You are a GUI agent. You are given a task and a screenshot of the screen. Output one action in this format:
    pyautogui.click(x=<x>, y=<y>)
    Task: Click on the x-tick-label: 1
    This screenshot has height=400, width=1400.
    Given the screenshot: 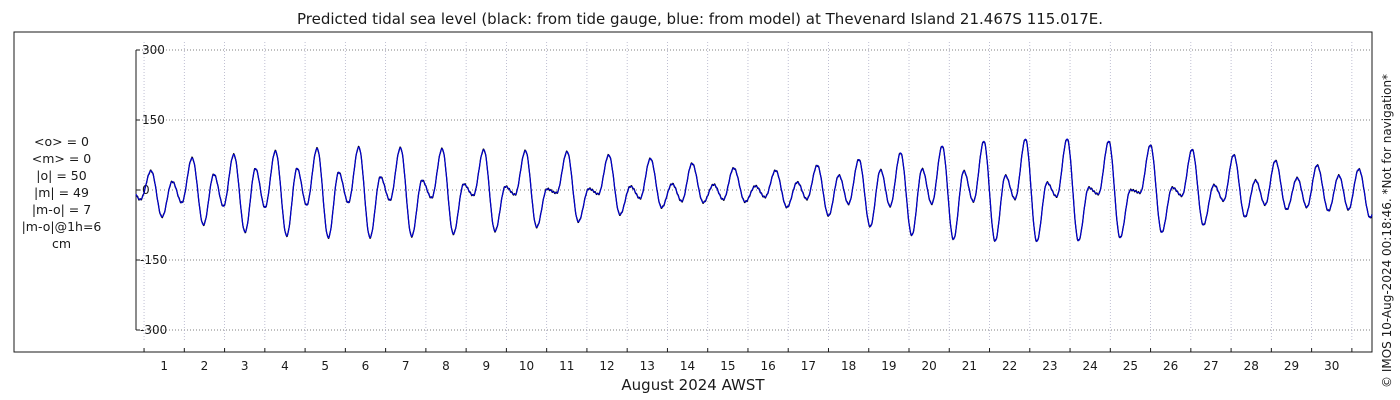 What is the action you would take?
    pyautogui.click(x=164, y=366)
    